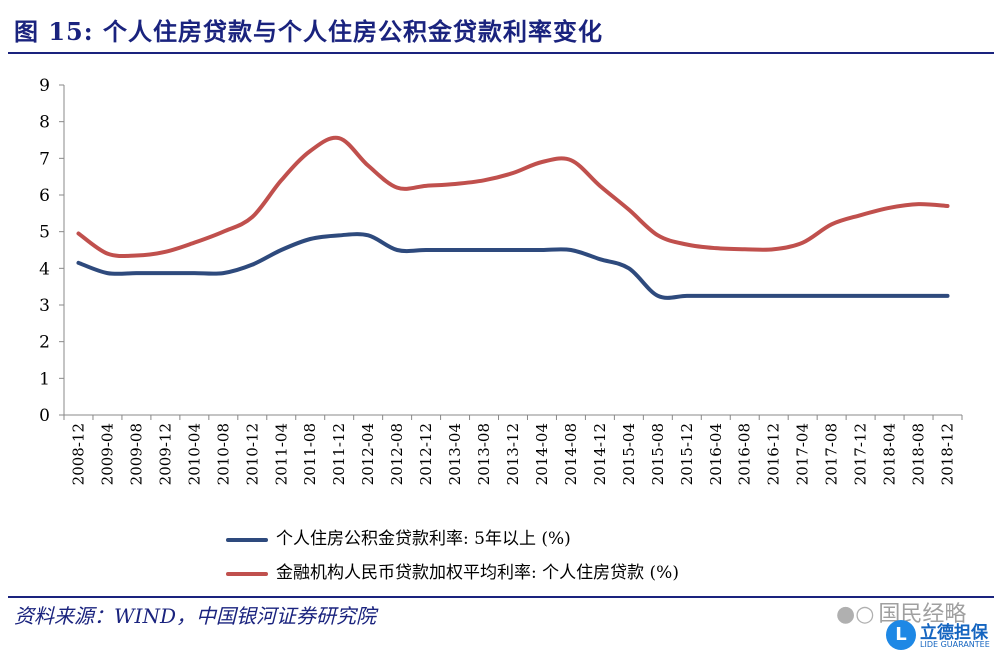  I want to click on x-tick-label: 2017-04, so click(803, 454).